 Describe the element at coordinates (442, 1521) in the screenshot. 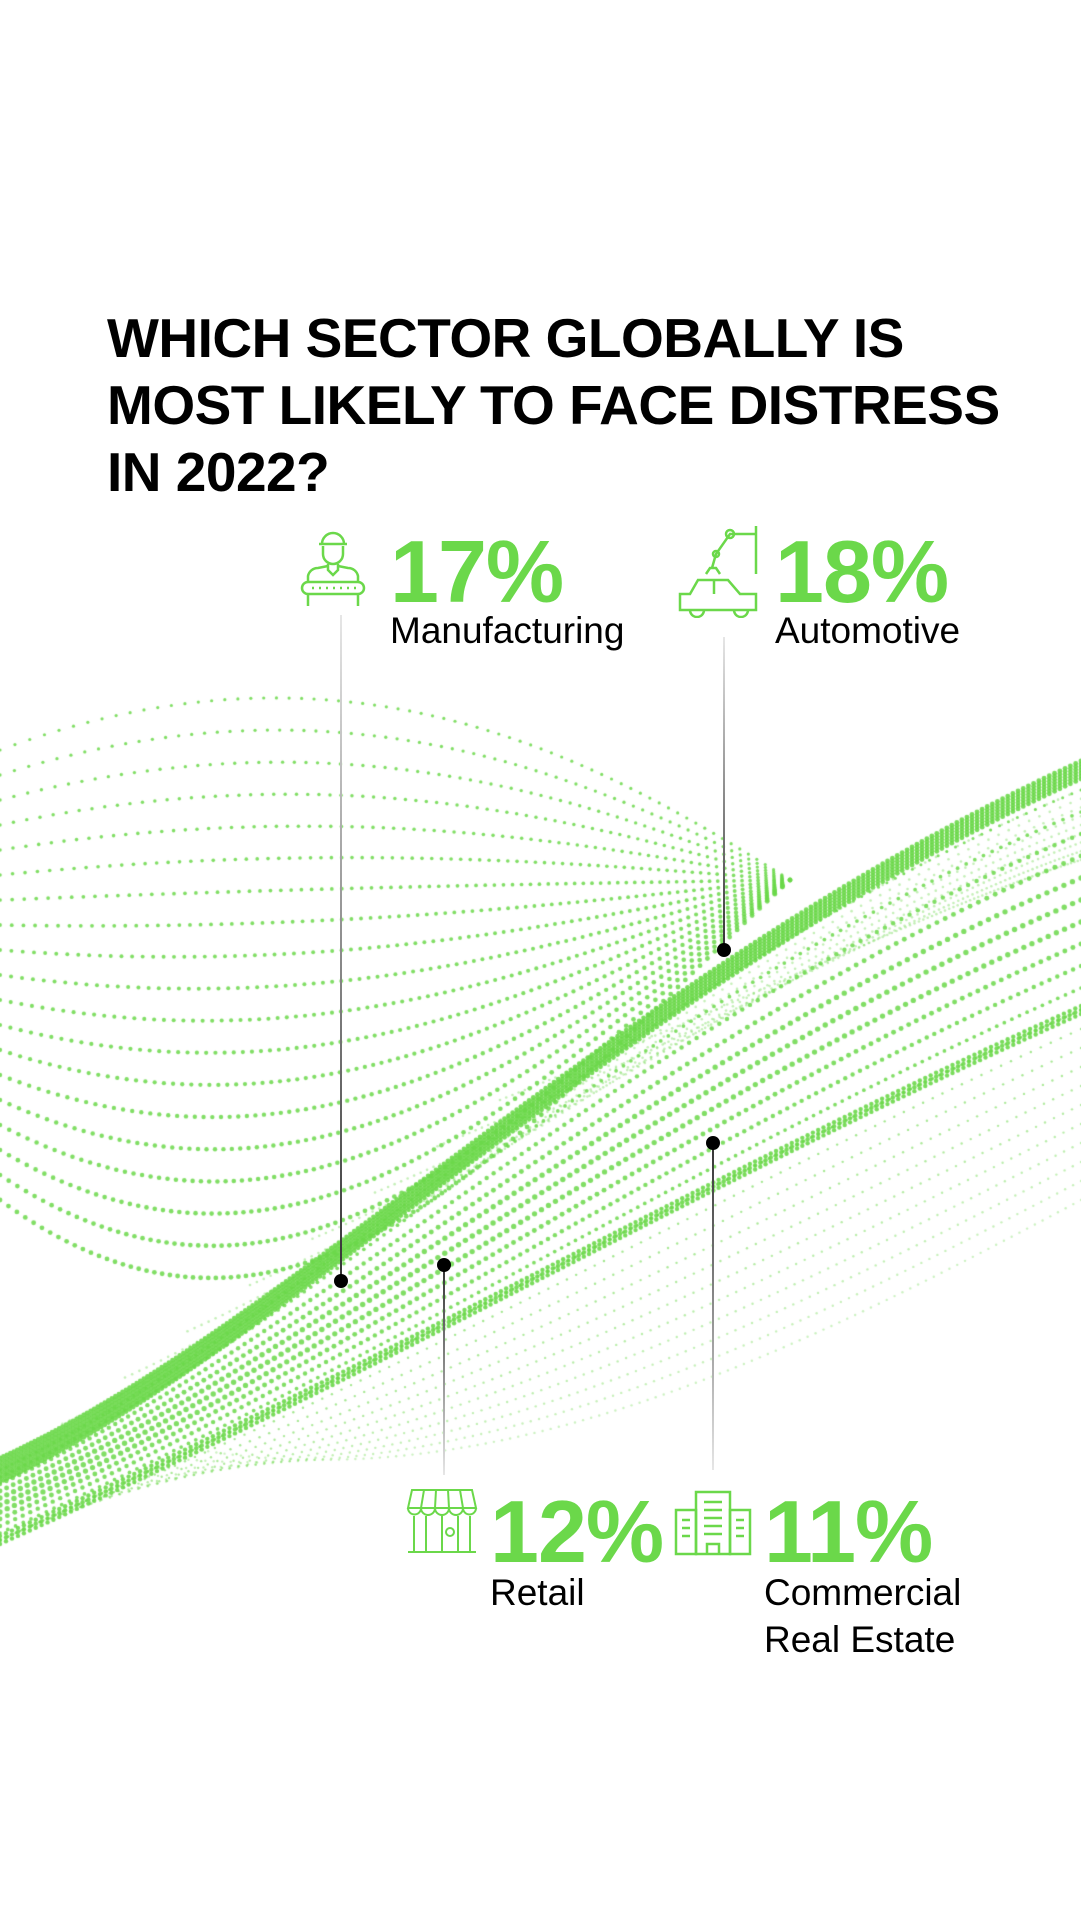

I see `storefront-icon` at that location.